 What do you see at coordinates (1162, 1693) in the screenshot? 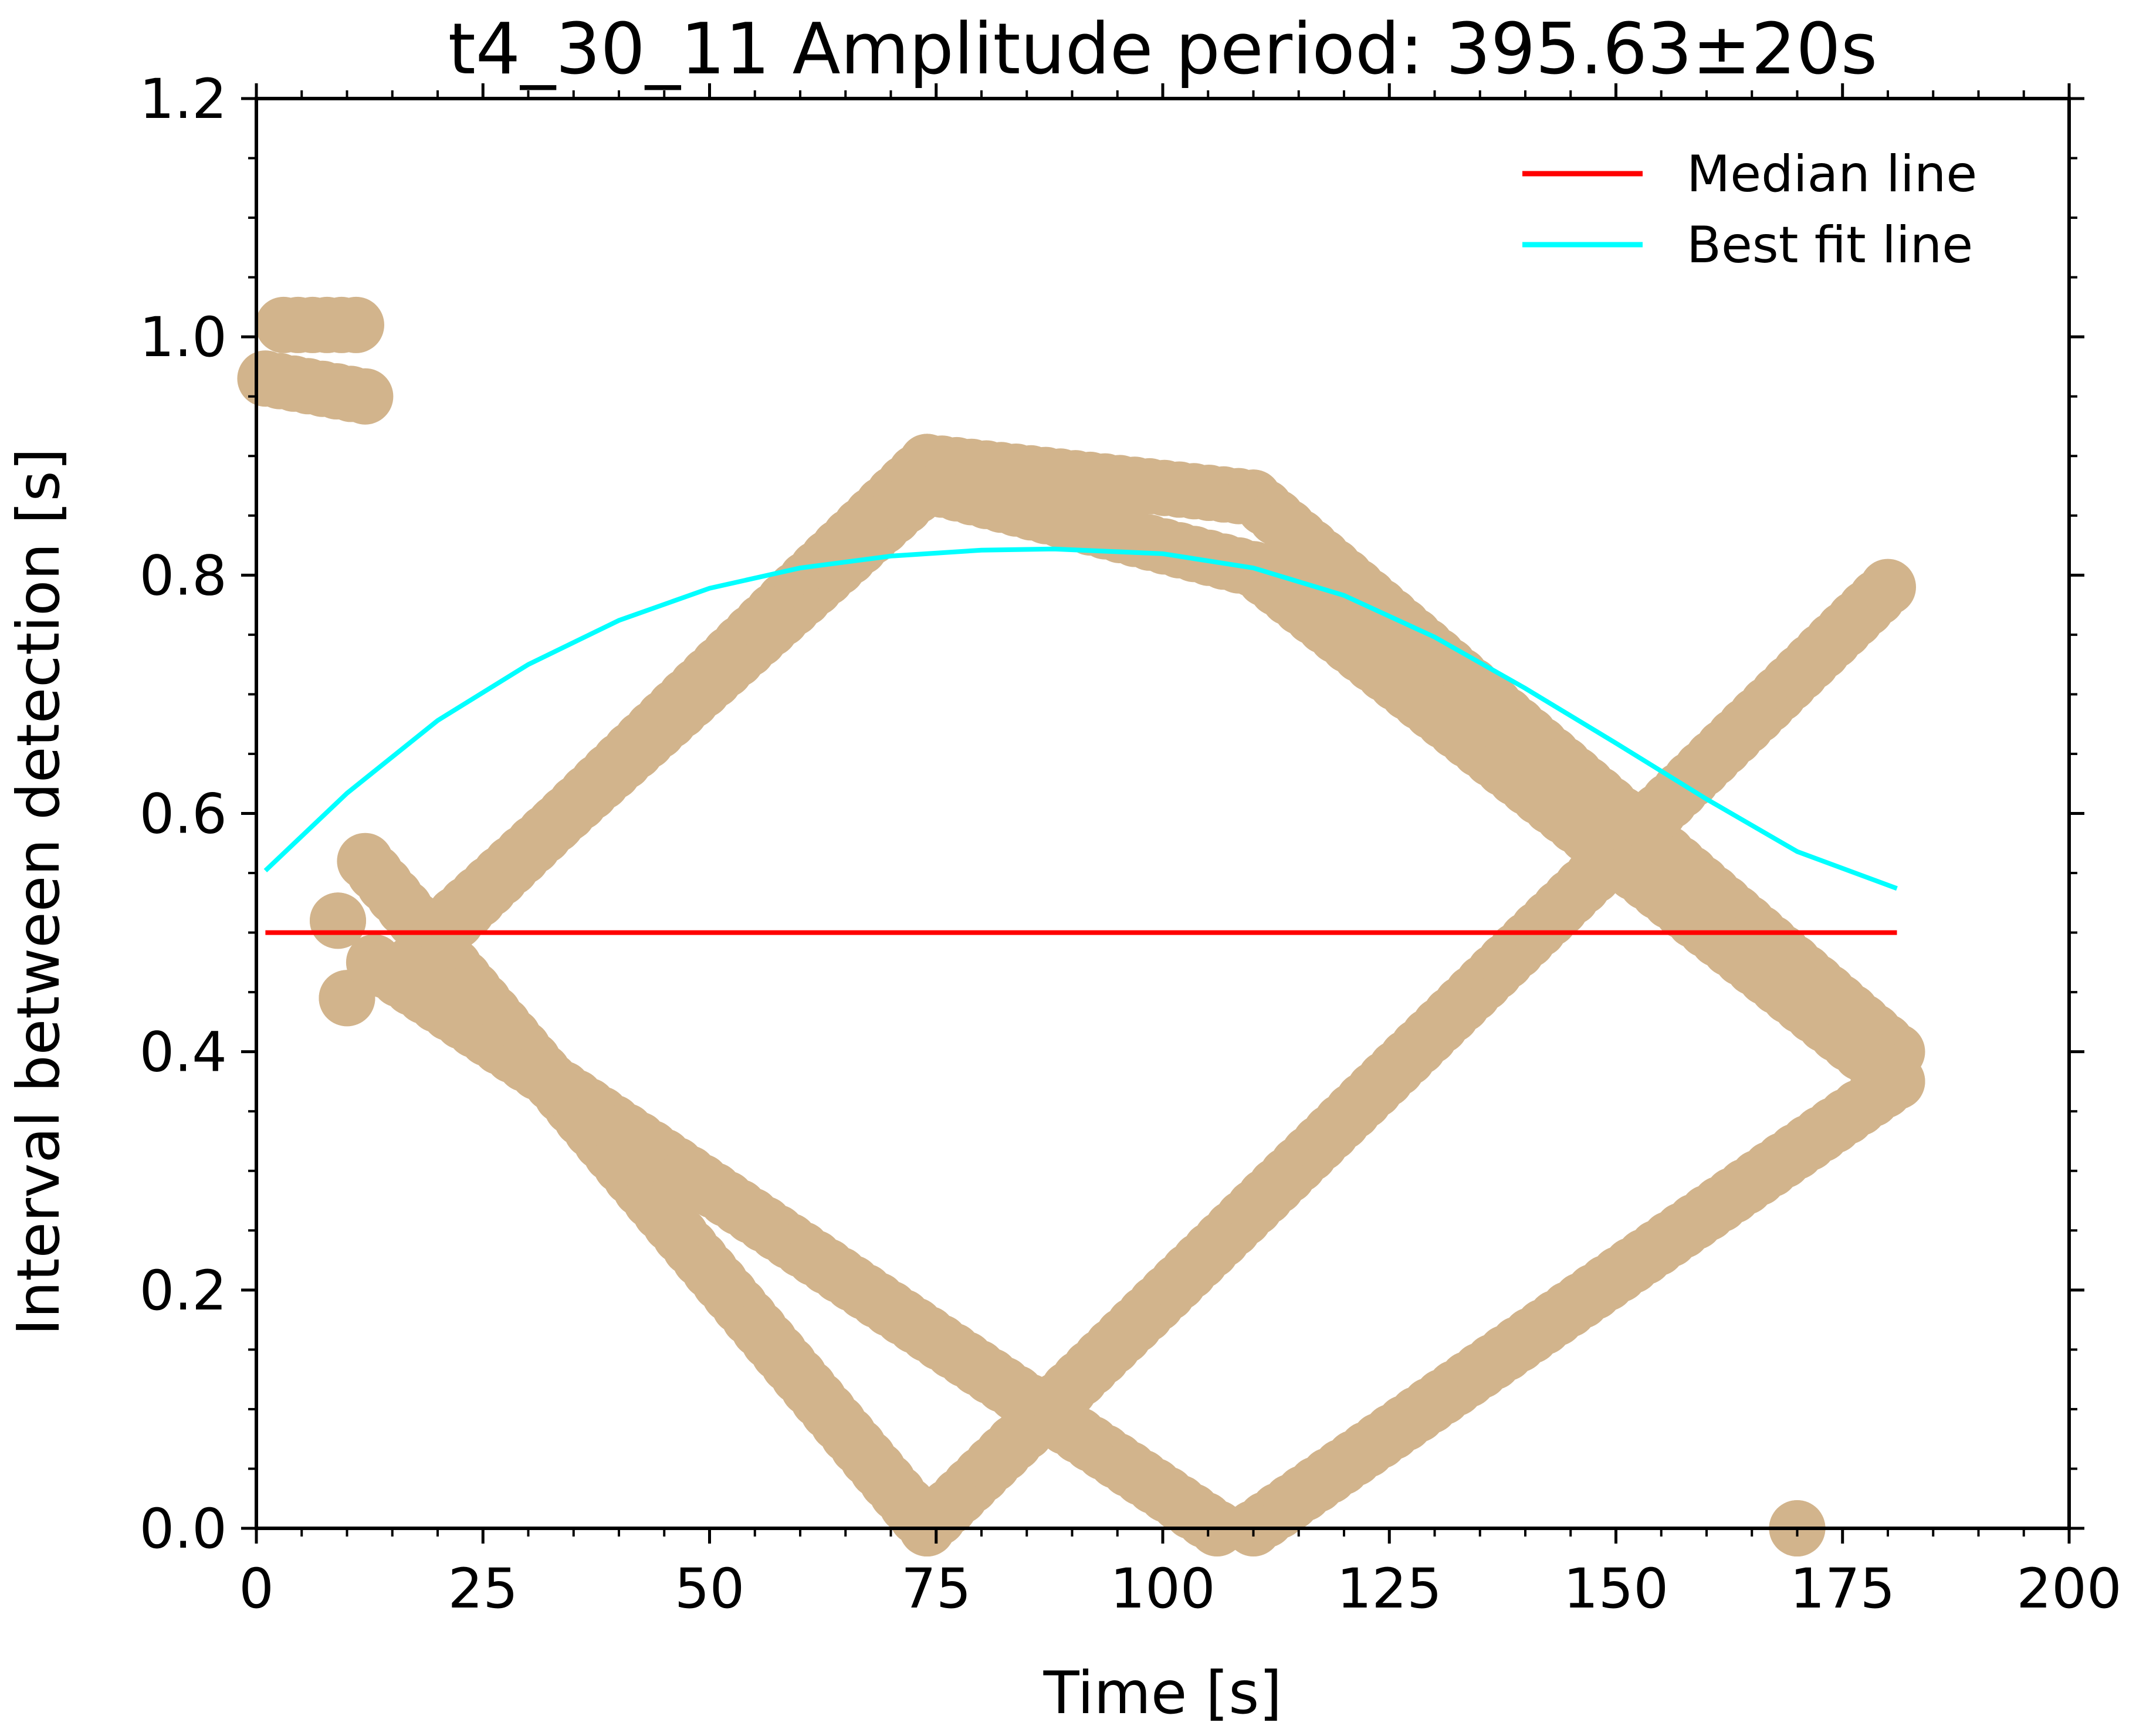
I see `x-axis-label: Time [s]` at bounding box center [1162, 1693].